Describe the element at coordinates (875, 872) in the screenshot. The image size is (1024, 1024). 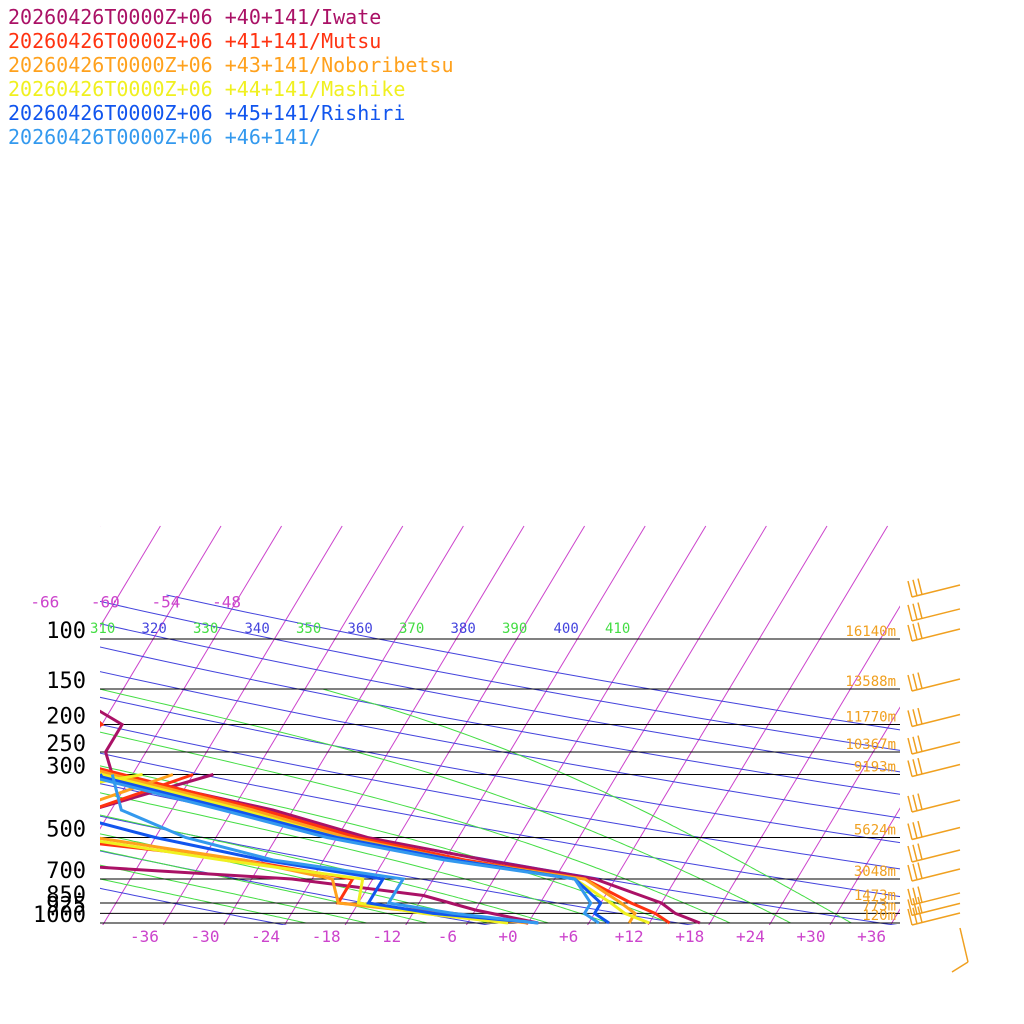
I see `height-label: 3048m` at that location.